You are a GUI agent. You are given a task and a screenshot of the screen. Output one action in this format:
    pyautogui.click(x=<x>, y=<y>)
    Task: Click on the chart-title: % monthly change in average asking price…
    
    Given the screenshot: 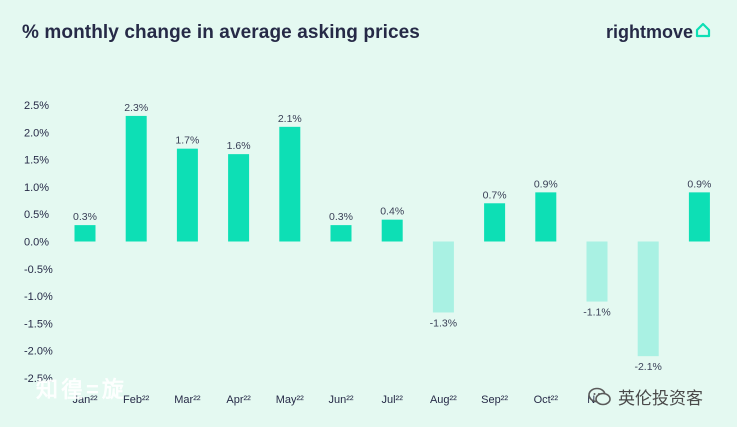 What is the action you would take?
    pyautogui.click(x=221, y=32)
    